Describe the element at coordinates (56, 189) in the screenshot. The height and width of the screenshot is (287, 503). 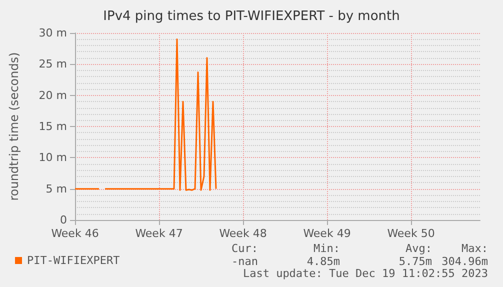
I see `y-tick-label: 5 m` at that location.